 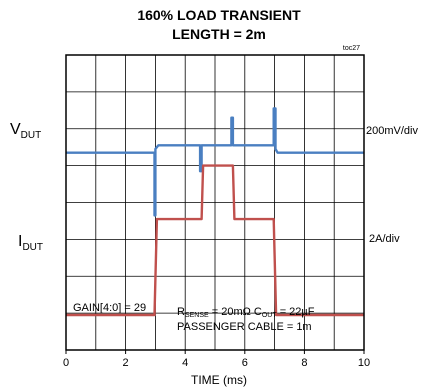 I want to click on vdut-label: VDUT, so click(x=25, y=131).